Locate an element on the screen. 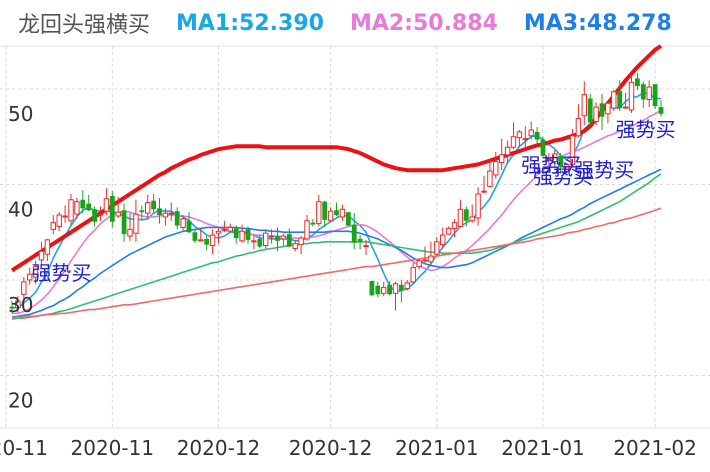 This screenshot has height=472, width=710. y-tick-label: 50 is located at coordinates (20, 114).